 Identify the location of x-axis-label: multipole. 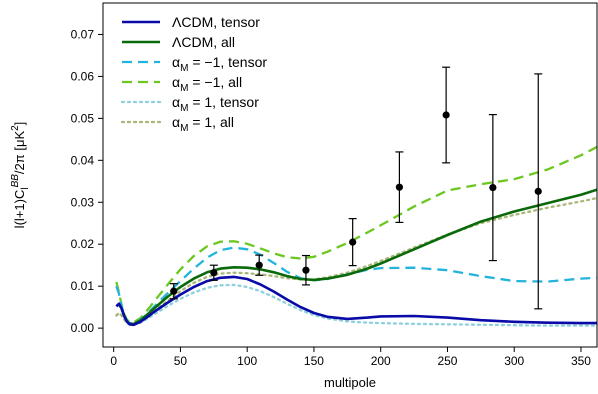
(350, 382).